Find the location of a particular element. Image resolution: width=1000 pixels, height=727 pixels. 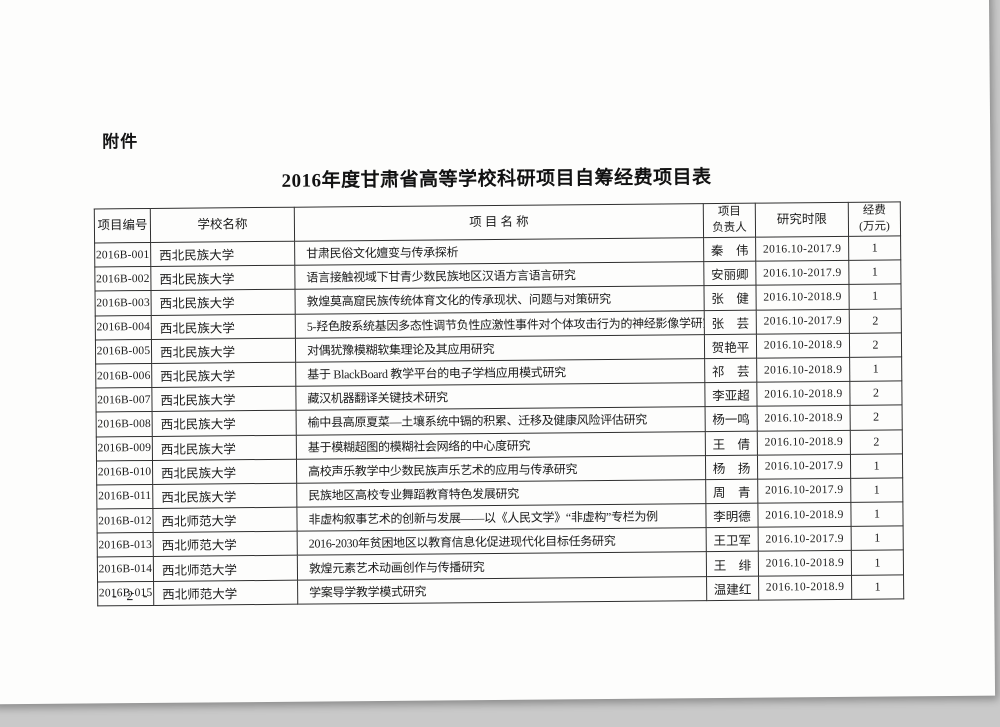

header-budget-line2: (万元) is located at coordinates (874, 226).